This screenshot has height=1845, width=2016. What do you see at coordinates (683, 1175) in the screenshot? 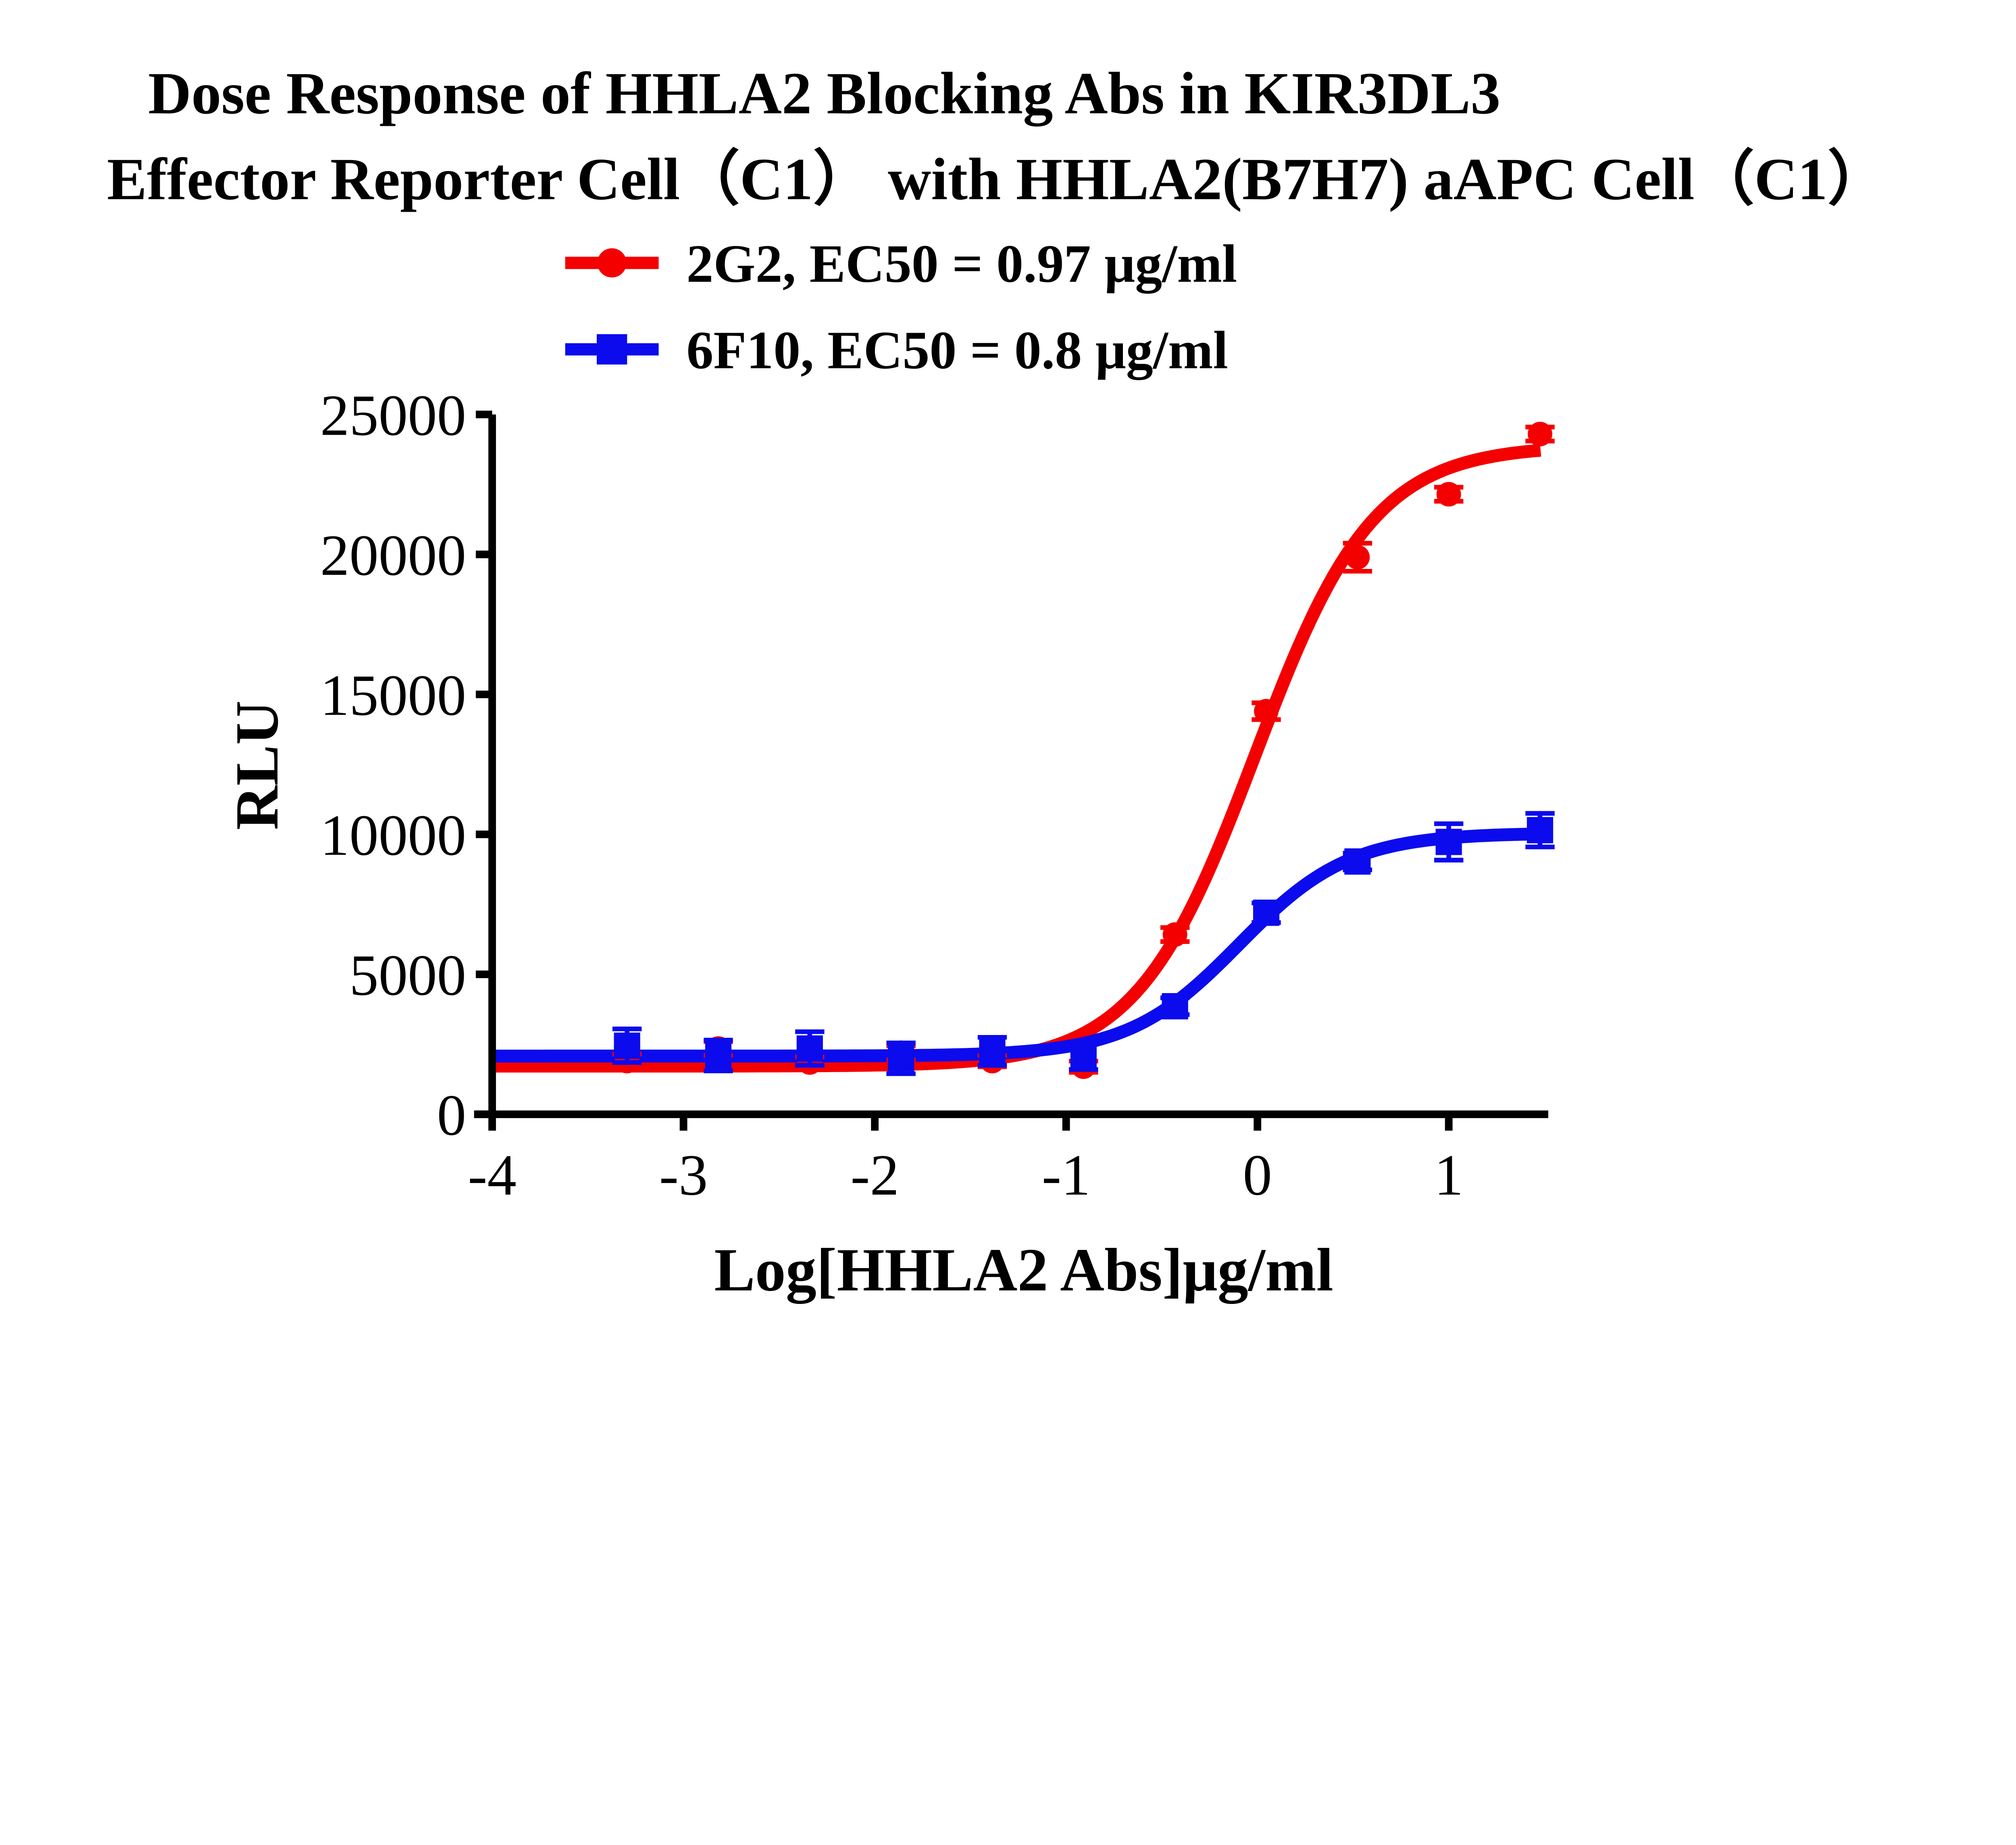
I see `x-tick-label: -3` at bounding box center [683, 1175].